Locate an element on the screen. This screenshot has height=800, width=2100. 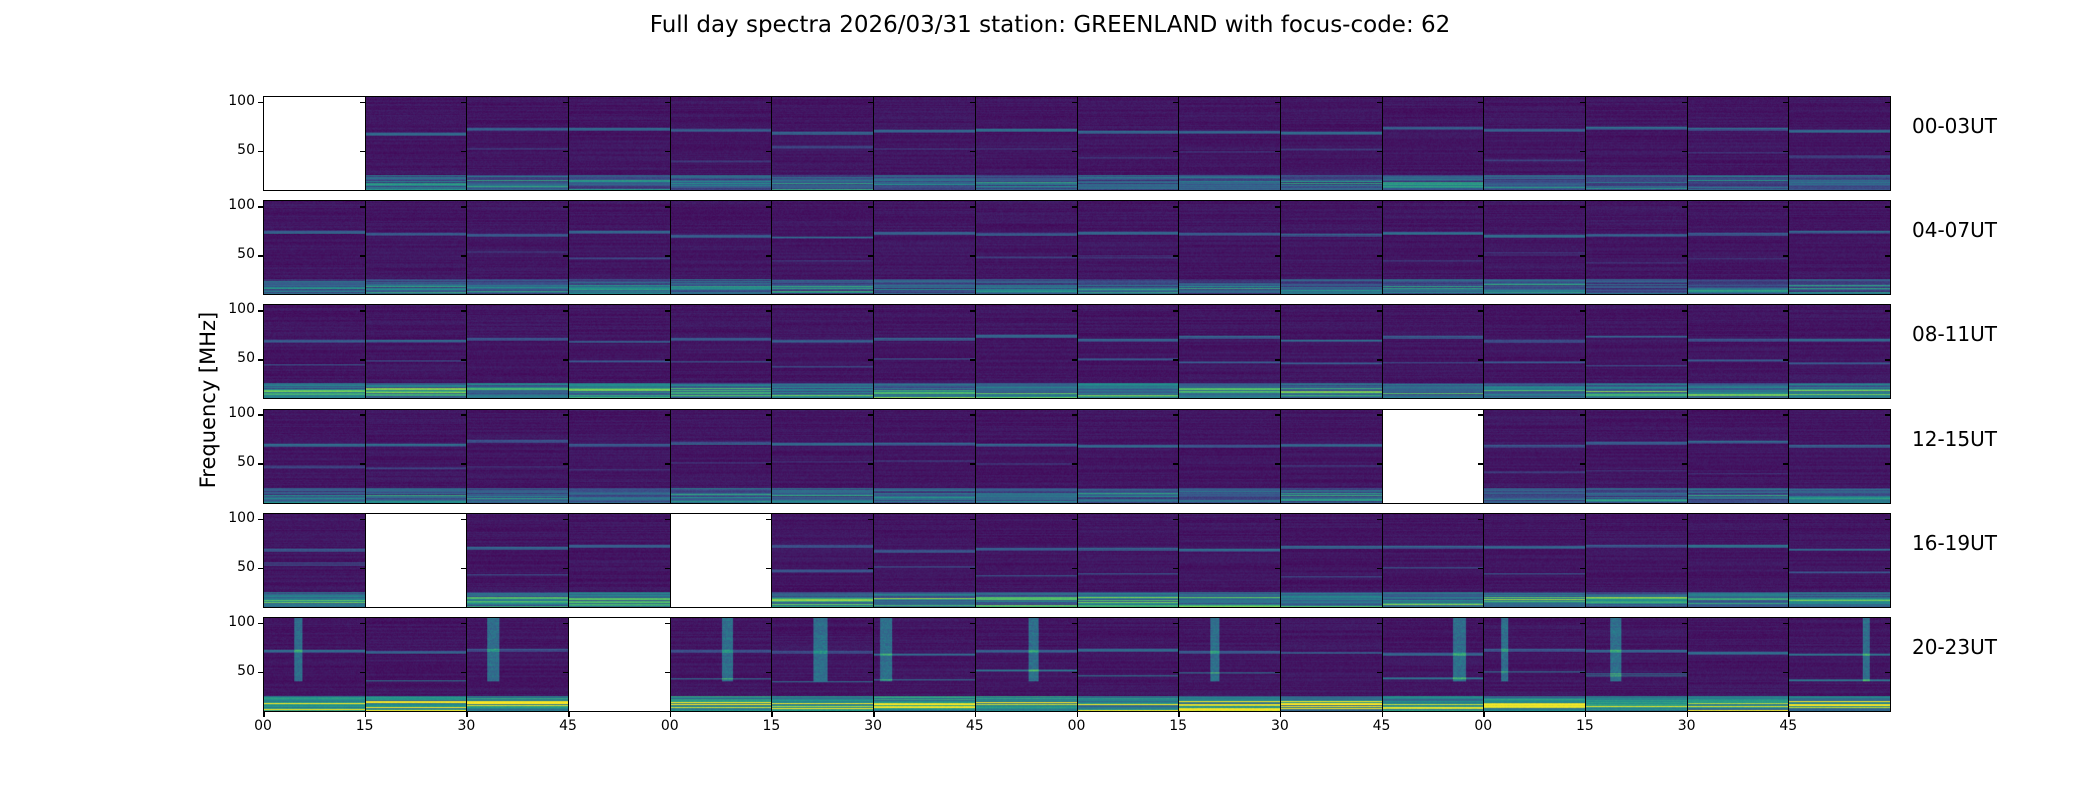
x-tick-label: 15 is located at coordinates (364, 726).